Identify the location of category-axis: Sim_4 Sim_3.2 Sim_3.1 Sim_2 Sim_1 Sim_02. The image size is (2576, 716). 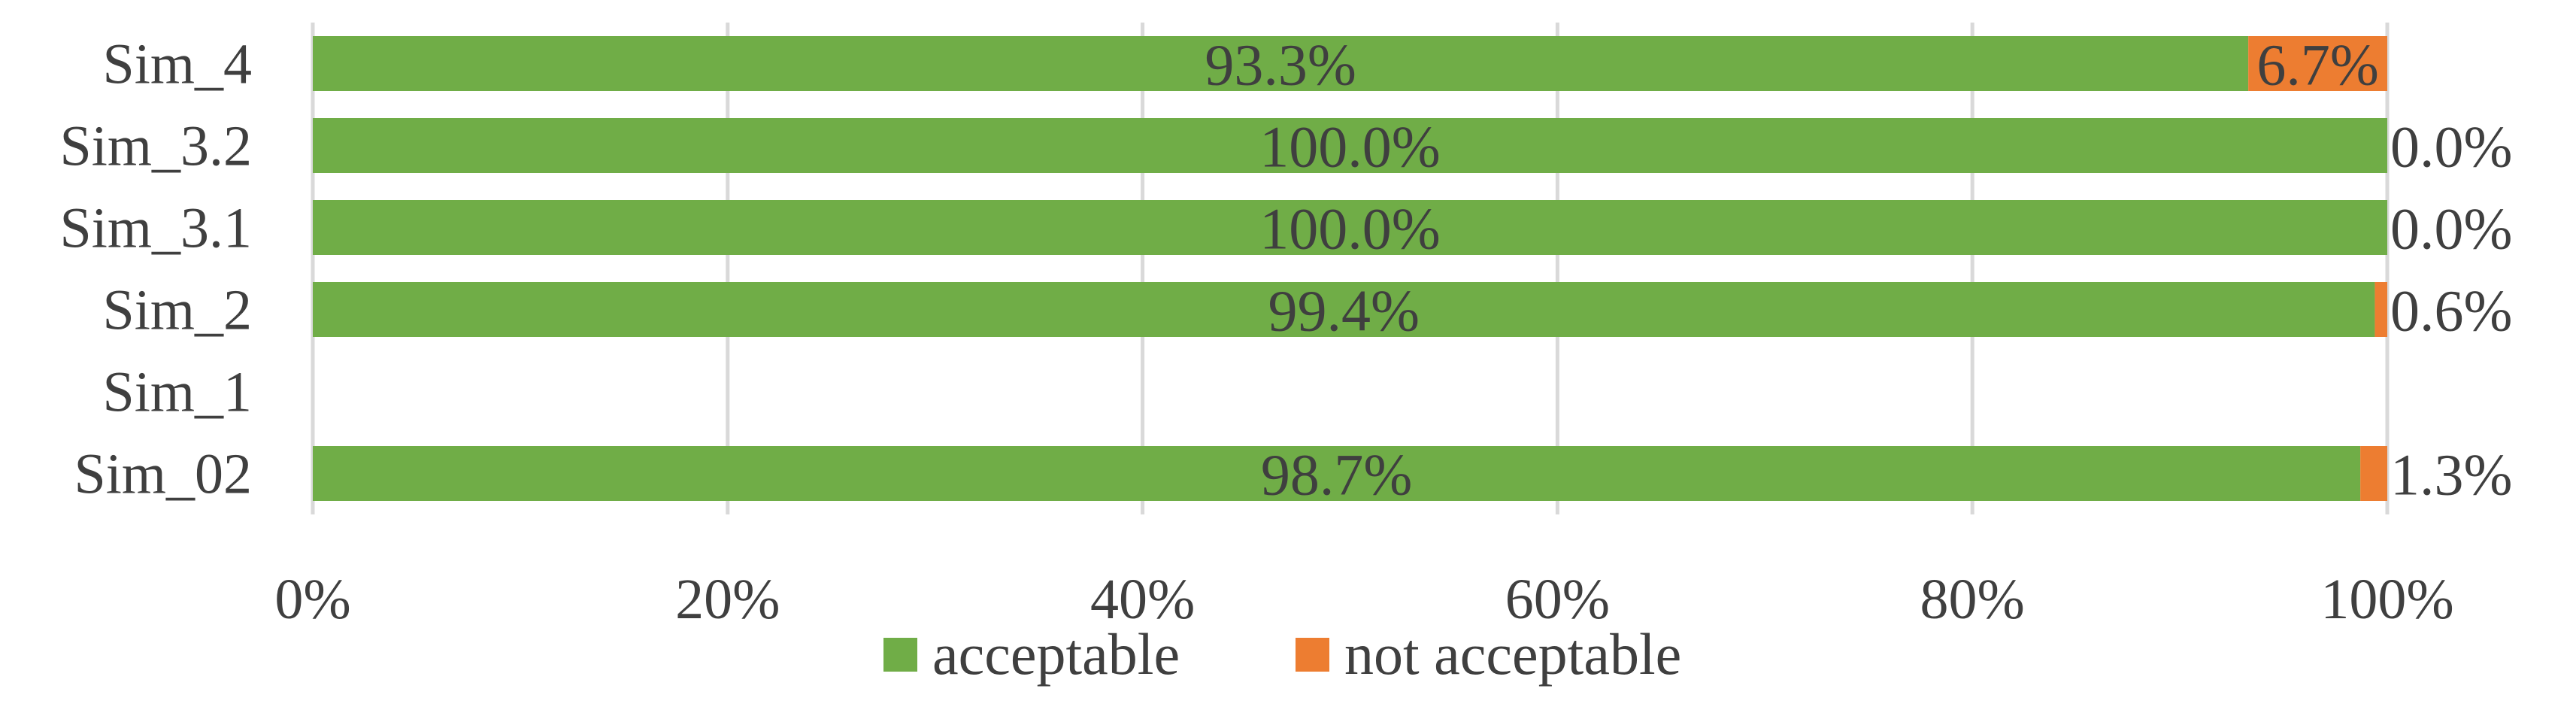
(156, 269).